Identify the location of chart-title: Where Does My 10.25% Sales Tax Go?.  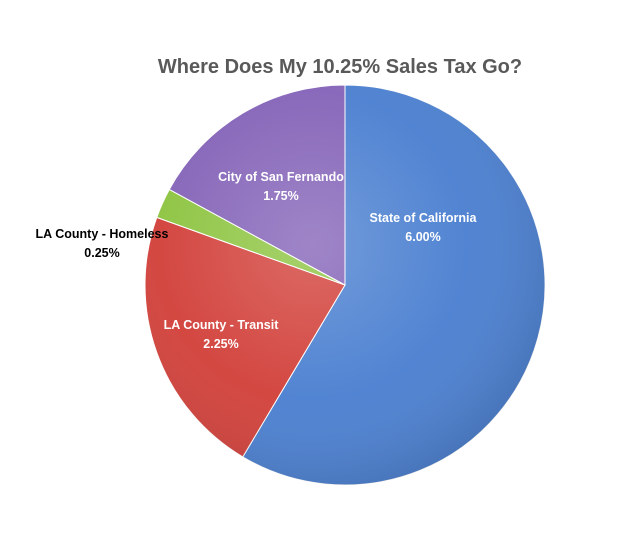
(340, 67).